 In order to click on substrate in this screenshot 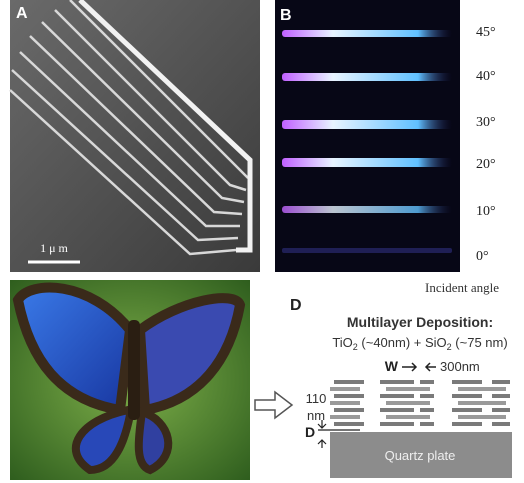, I will do `click(421, 455)`.